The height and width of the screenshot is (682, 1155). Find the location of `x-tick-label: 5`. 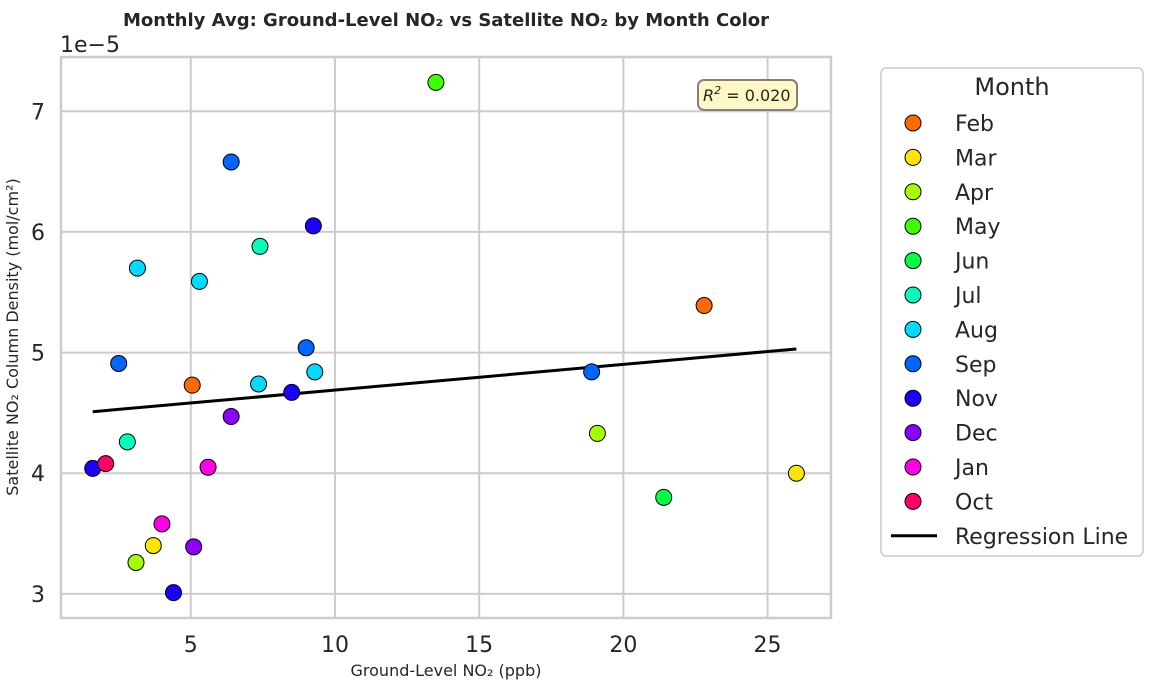

x-tick-label: 5 is located at coordinates (191, 645).